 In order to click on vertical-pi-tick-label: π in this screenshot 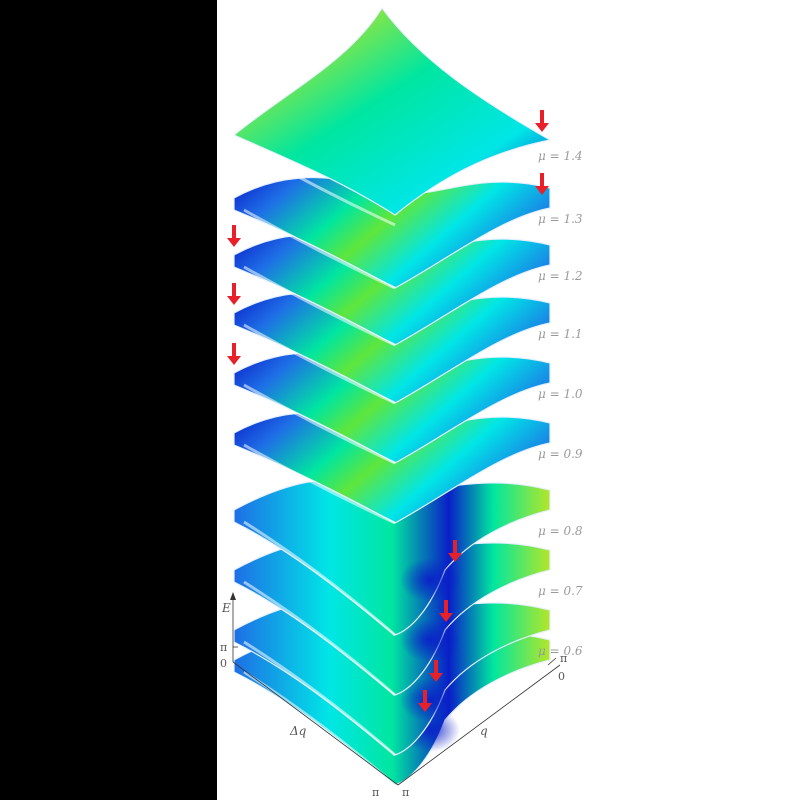, I will do `click(223, 647)`.